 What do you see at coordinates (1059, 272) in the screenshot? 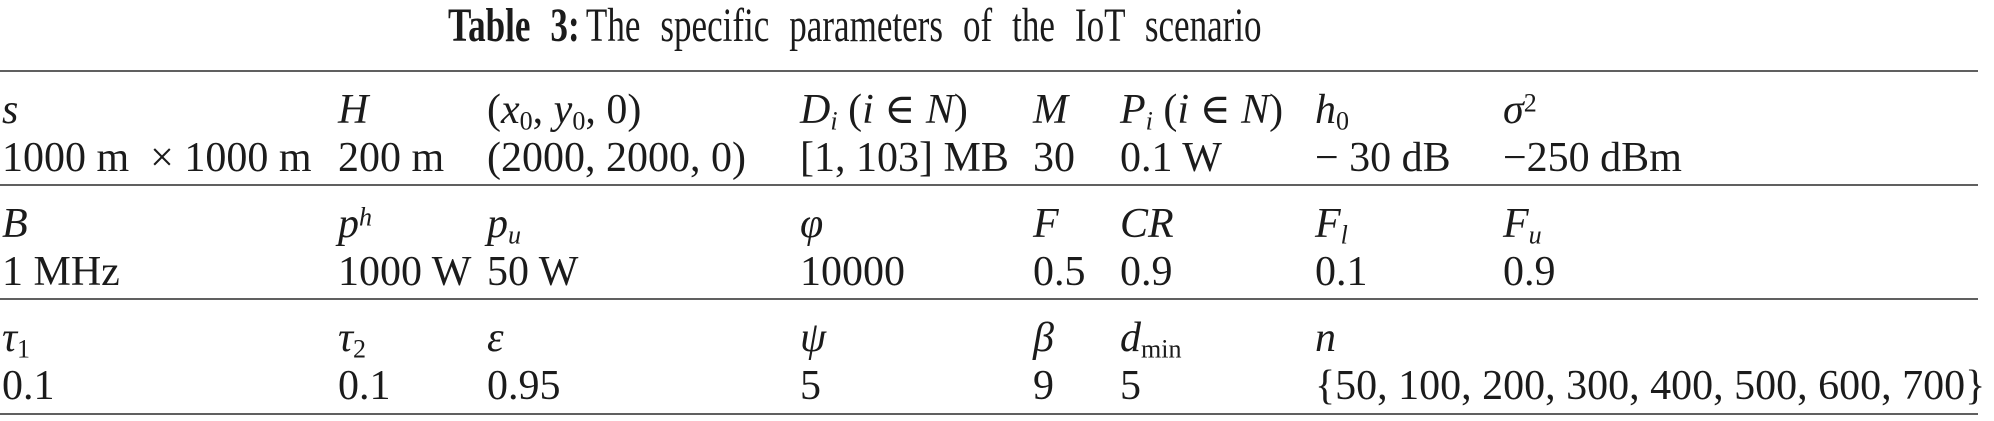
I see `param-value: 0.5` at bounding box center [1059, 272].